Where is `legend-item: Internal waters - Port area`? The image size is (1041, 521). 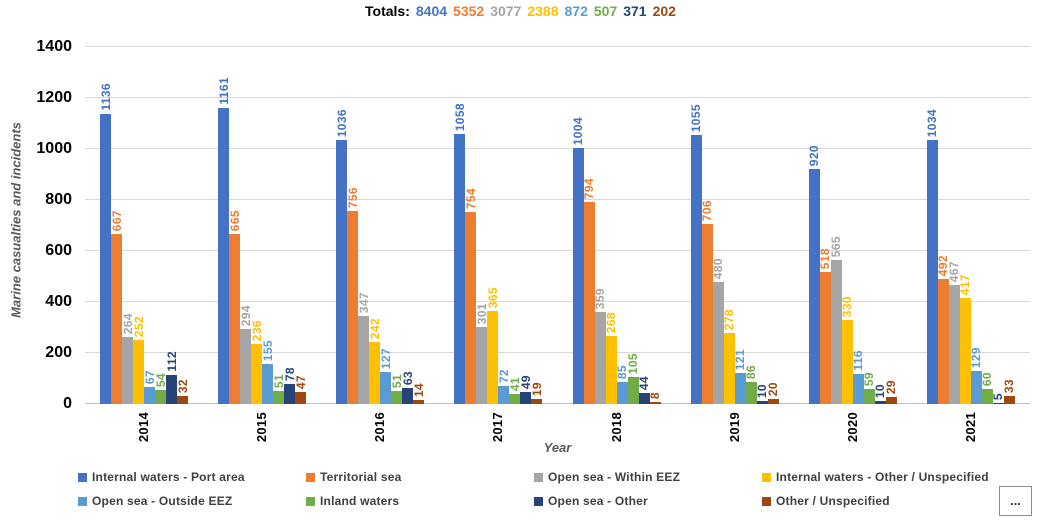 legend-item: Internal waters - Port area is located at coordinates (192, 477).